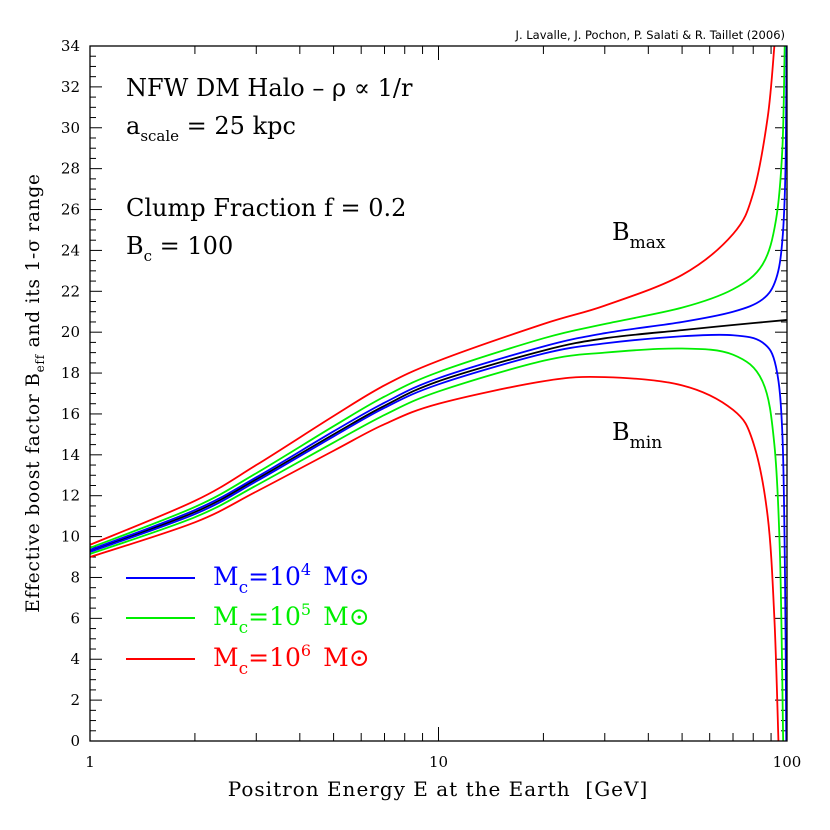 The width and height of the screenshot is (830, 830). What do you see at coordinates (75, 659) in the screenshot?
I see `y-tick-label: 4` at bounding box center [75, 659].